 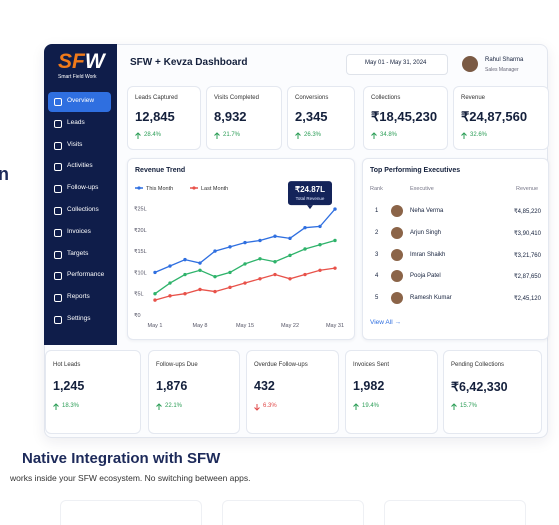 I want to click on exec-name: Ramesh Kumar, so click(x=431, y=298).